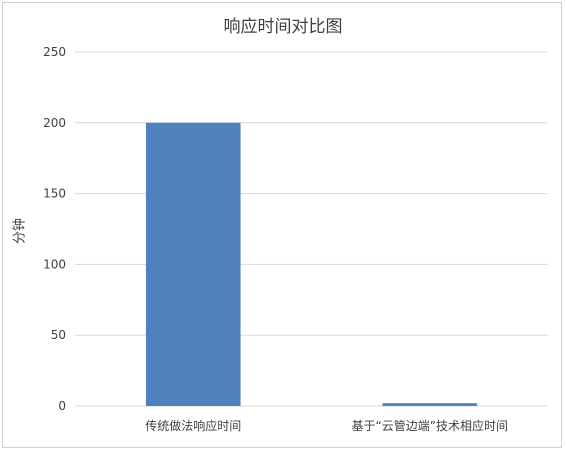 The height and width of the screenshot is (452, 566). What do you see at coordinates (54, 123) in the screenshot?
I see `y-tick-label-4: 200` at bounding box center [54, 123].